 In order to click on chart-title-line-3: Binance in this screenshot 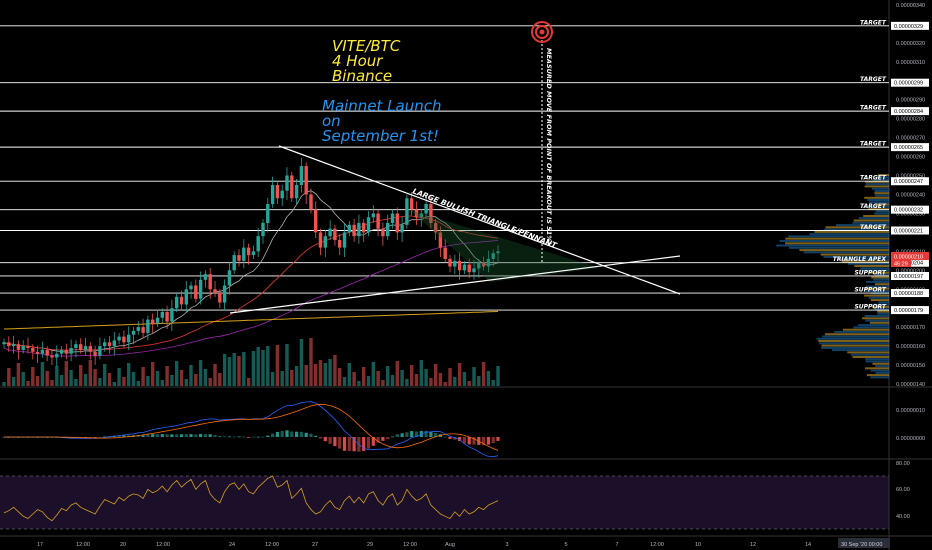, I will do `click(362, 76)`.